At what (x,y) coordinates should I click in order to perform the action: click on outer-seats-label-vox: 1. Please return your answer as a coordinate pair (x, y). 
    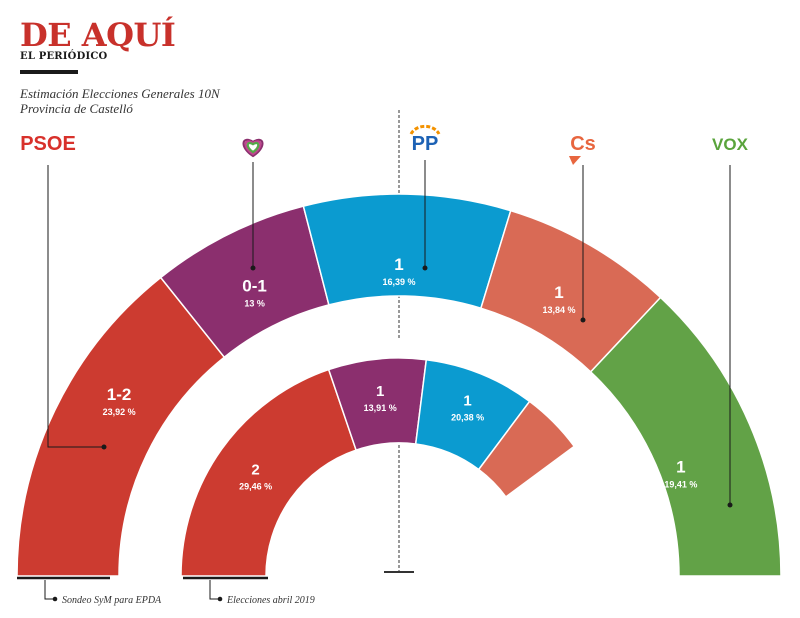
    Looking at the image, I should click on (680, 466).